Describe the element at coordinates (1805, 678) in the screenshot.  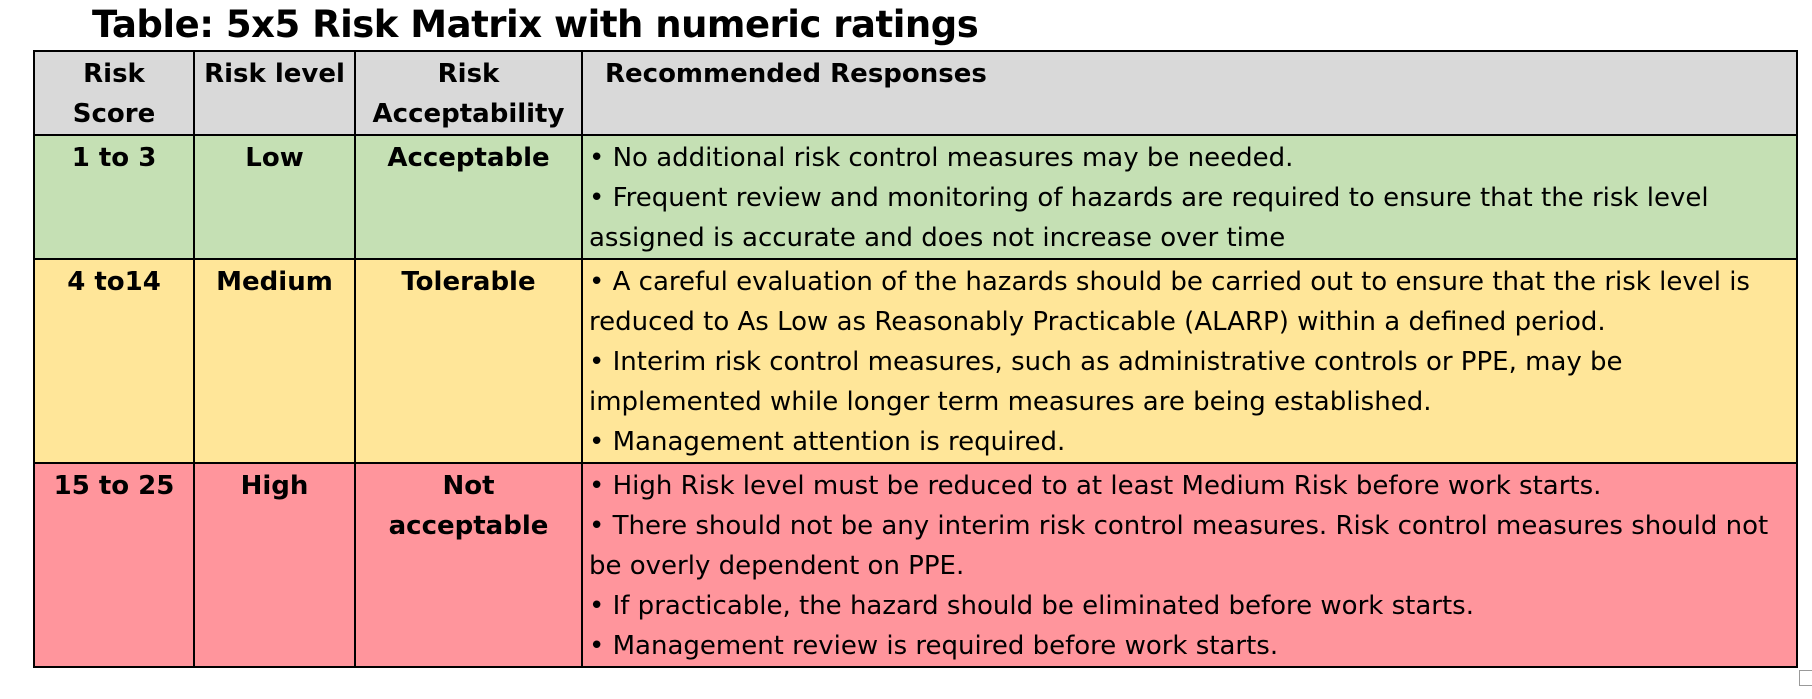
I see `resize-handle` at that location.